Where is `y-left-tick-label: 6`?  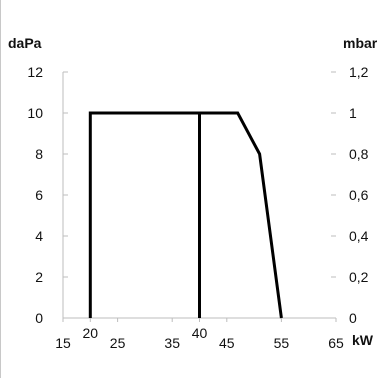
y-left-tick-label: 6 is located at coordinates (39, 195).